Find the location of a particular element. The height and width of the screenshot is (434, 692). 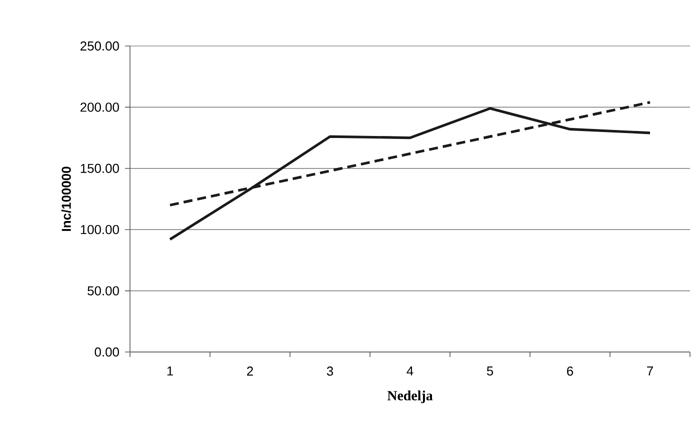

y-tick-label: 200.00 is located at coordinates (99, 107).